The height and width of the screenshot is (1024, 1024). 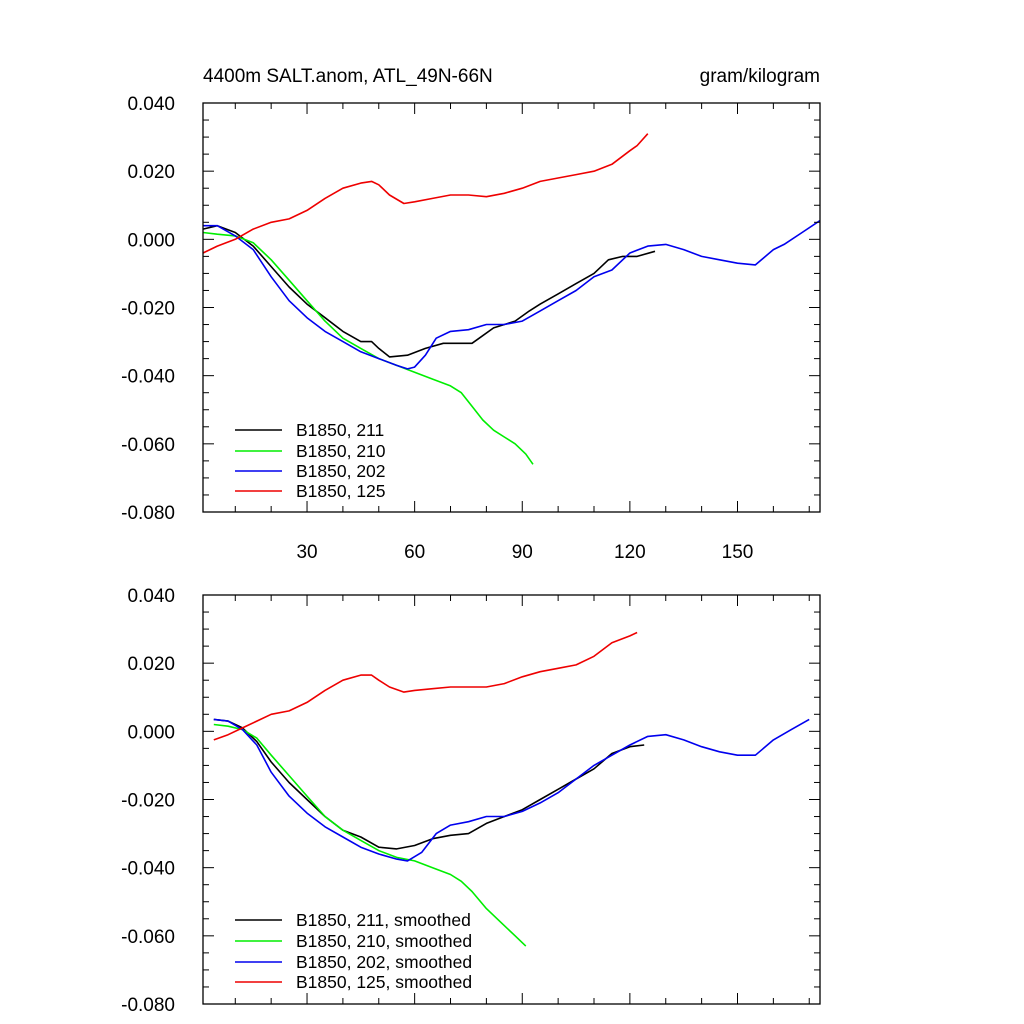 I want to click on legend-label-210: B1850, 210, smoothed, so click(x=384, y=941).